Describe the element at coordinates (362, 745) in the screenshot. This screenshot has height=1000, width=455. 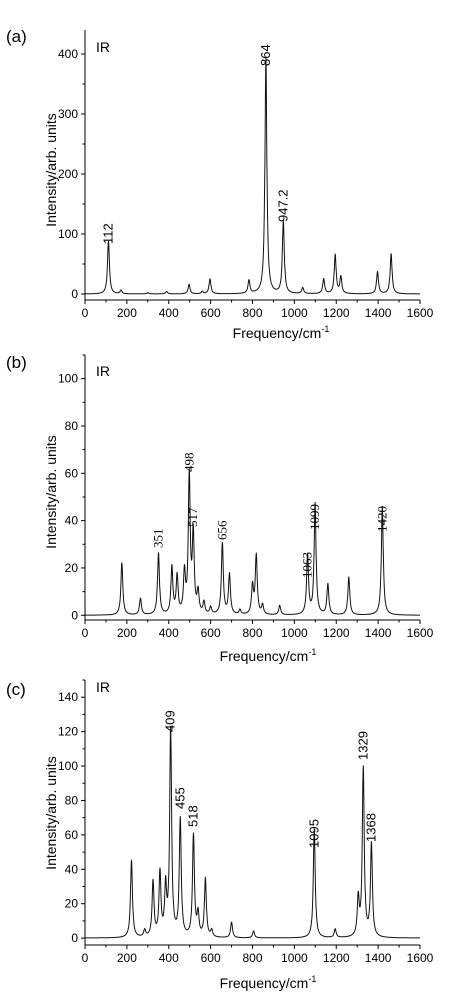
I see `peak-label-1329: 1329` at that location.